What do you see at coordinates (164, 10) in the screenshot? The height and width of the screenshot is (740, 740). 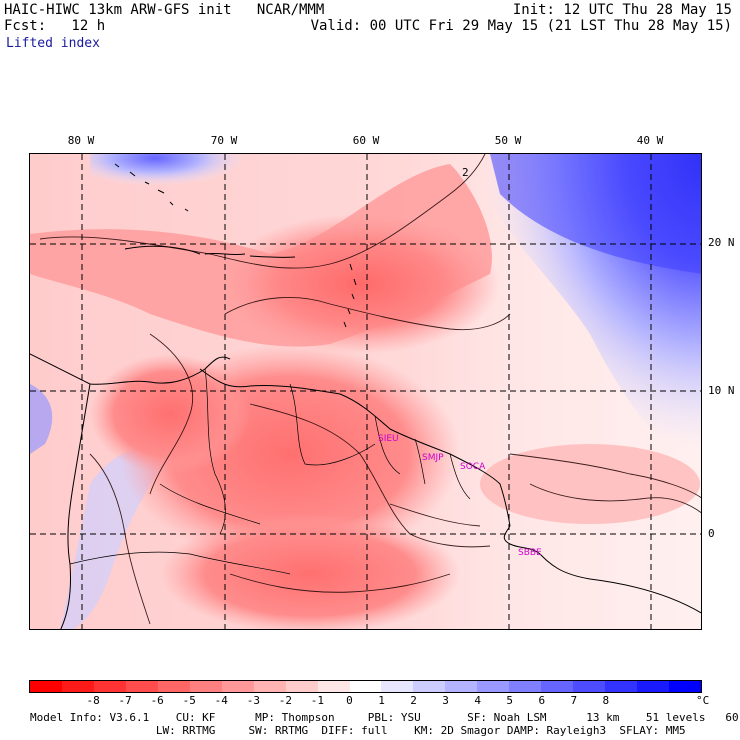 I see `model-title: HAIC-HIWC 13km ARW-GFS init NCAR/MMM` at bounding box center [164, 10].